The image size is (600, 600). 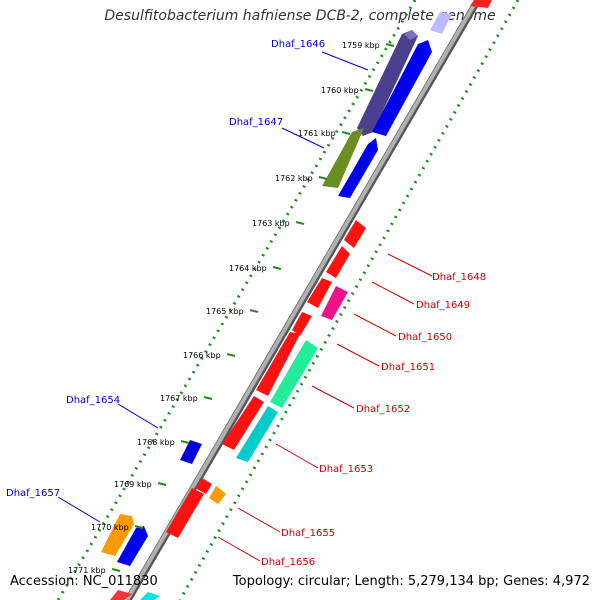 What do you see at coordinates (288, 562) in the screenshot?
I see `gene-label: Dhaf_1656` at bounding box center [288, 562].